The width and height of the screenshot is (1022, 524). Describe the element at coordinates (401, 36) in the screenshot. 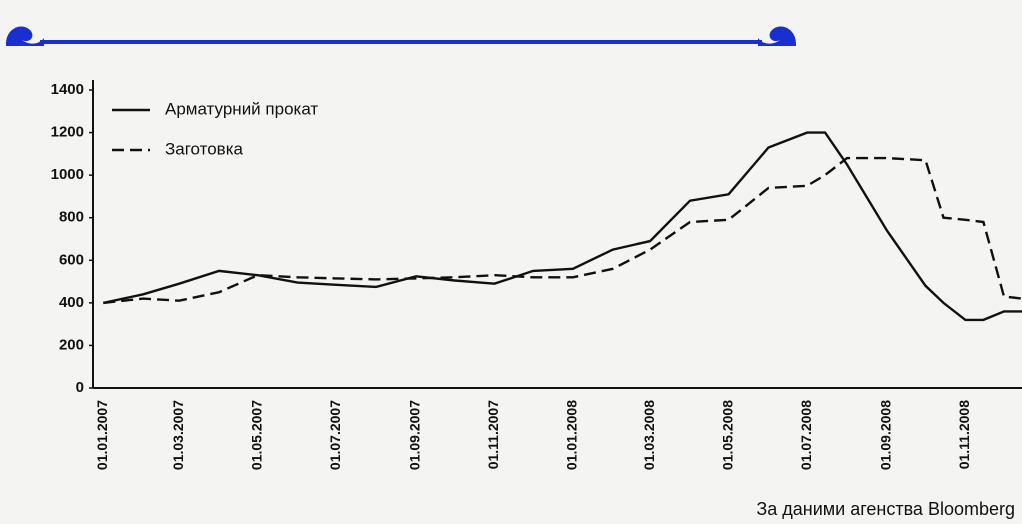

I see `header-decoration` at that location.